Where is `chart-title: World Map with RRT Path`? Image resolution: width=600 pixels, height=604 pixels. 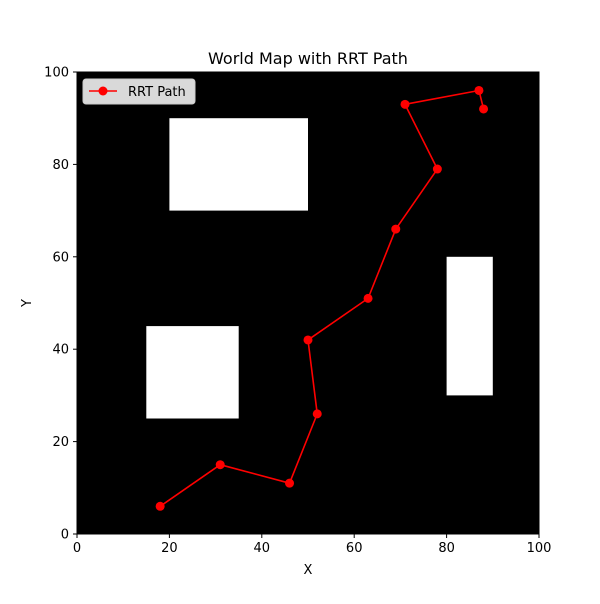
chart-title: World Map with RRT Path is located at coordinates (308, 58).